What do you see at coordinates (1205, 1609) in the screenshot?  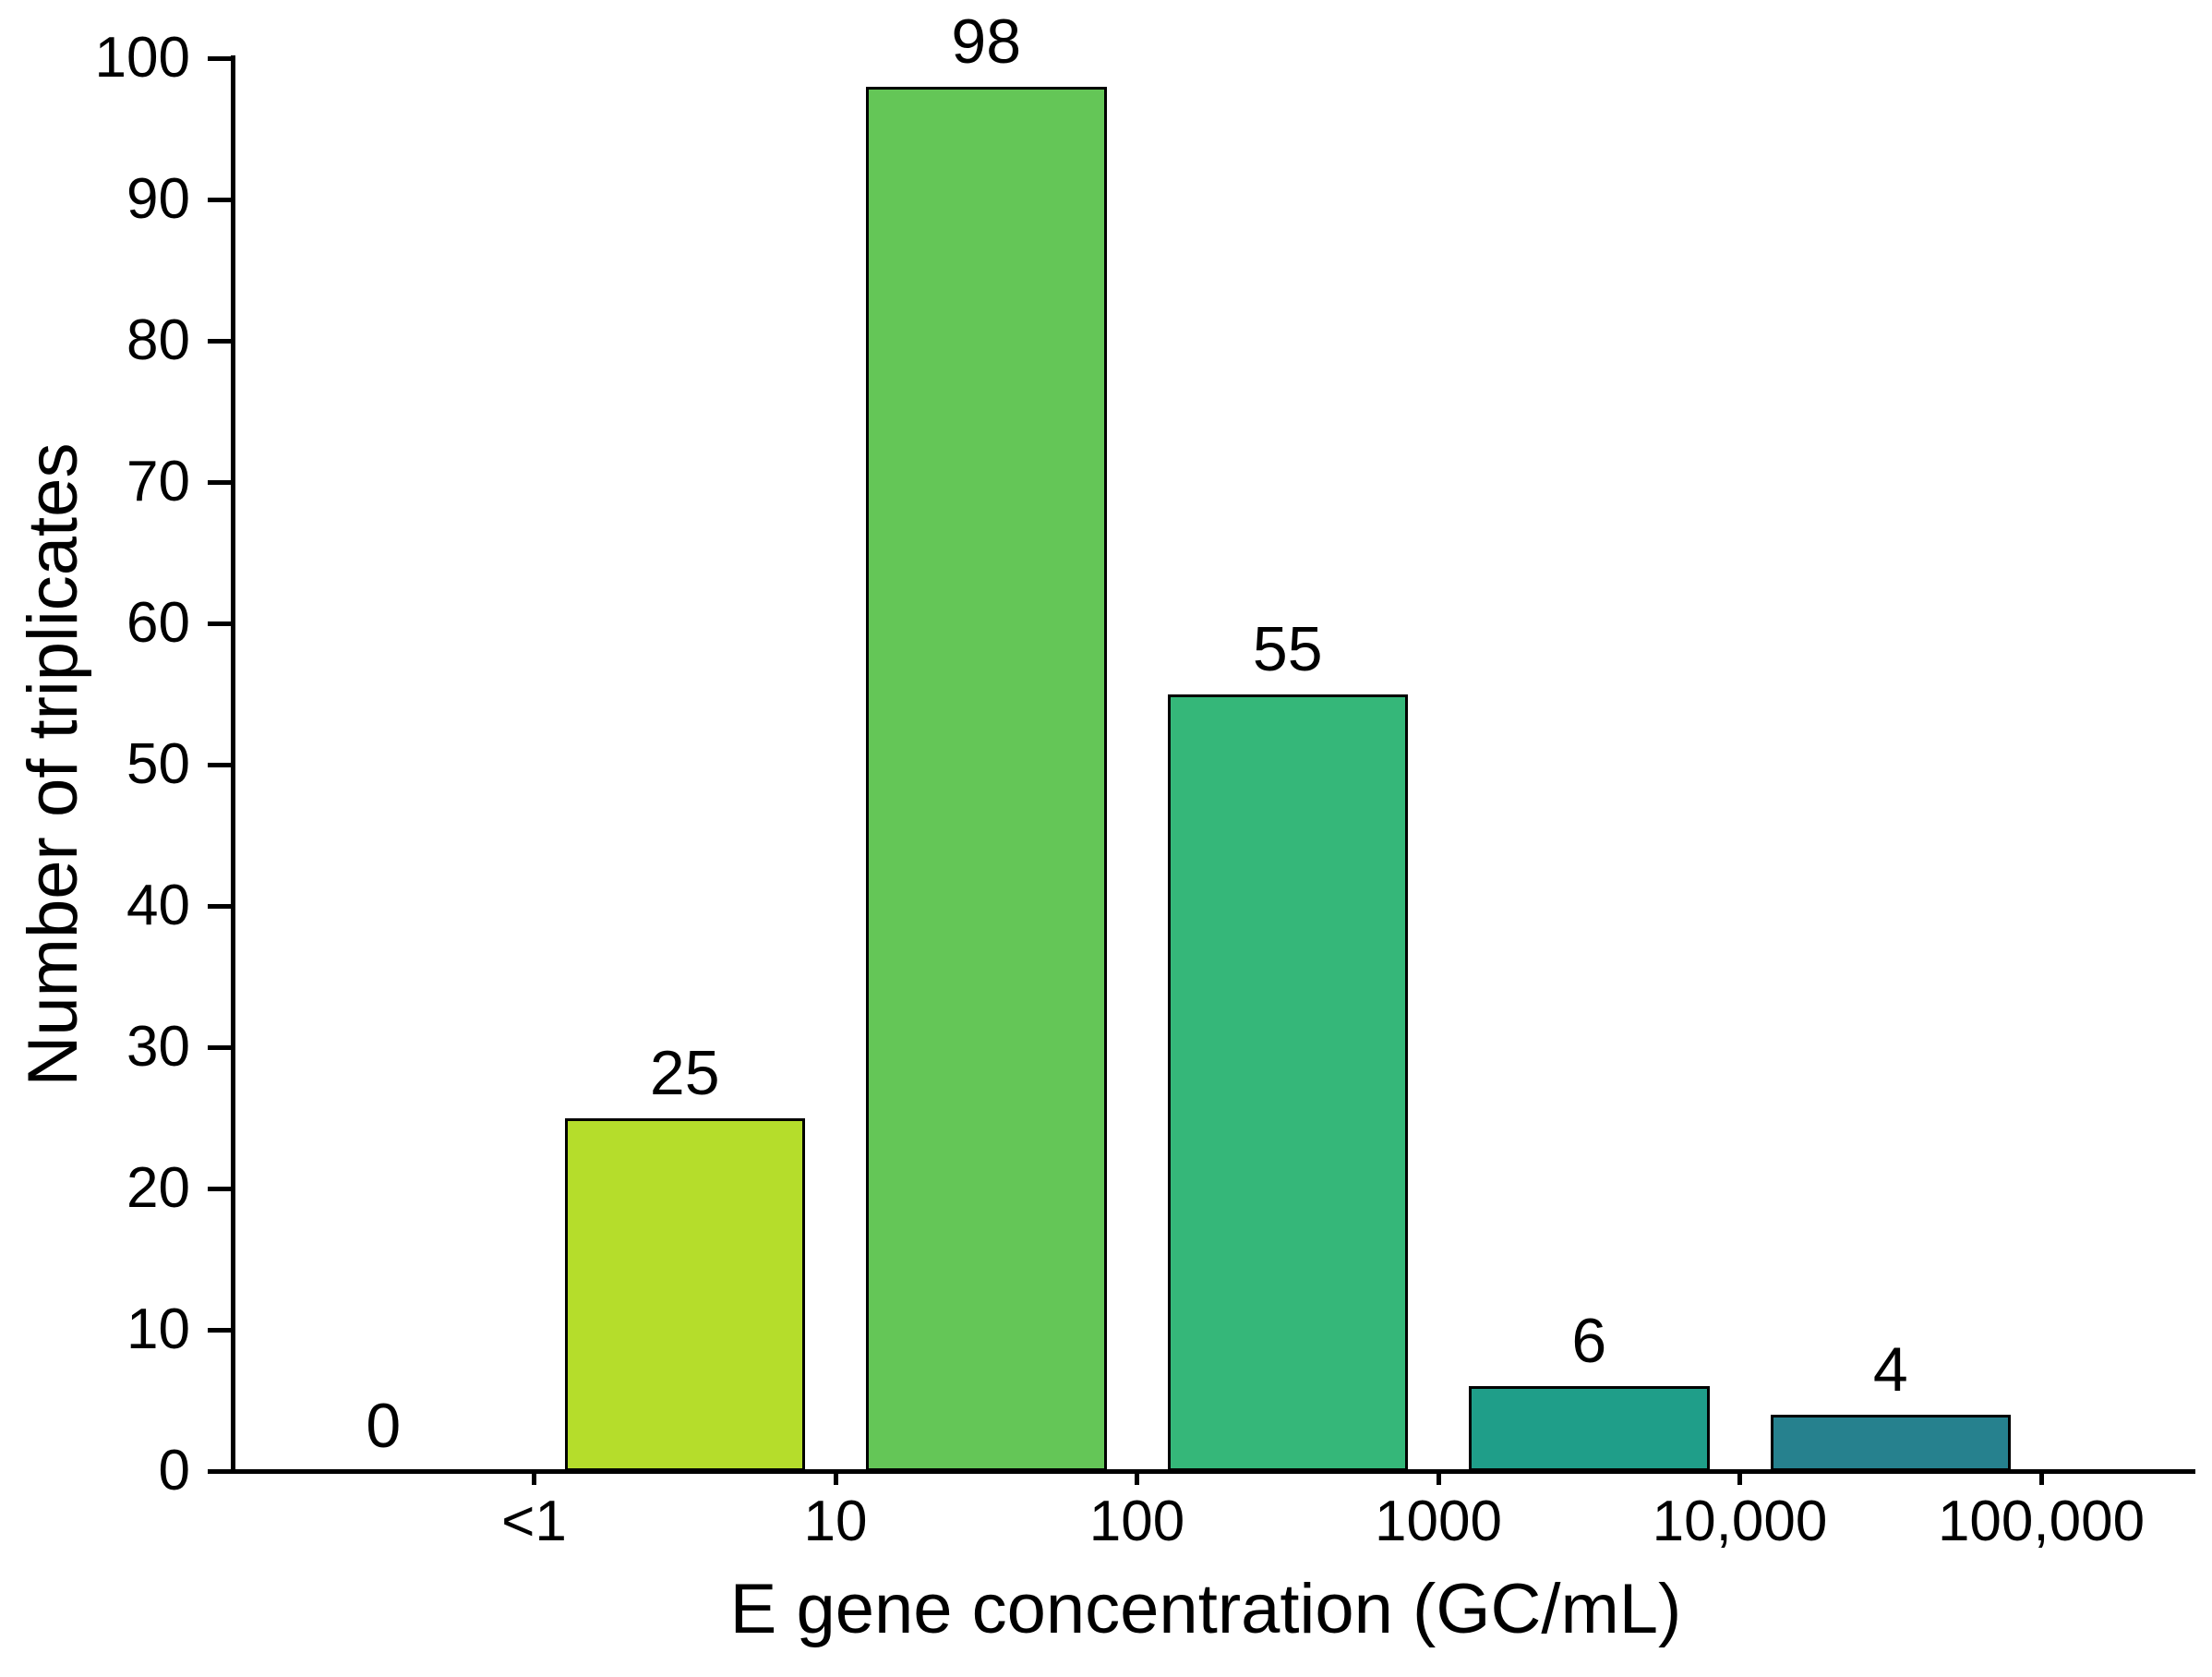 I see `x-axis-title: E gene concentration (GC/mL)` at bounding box center [1205, 1609].